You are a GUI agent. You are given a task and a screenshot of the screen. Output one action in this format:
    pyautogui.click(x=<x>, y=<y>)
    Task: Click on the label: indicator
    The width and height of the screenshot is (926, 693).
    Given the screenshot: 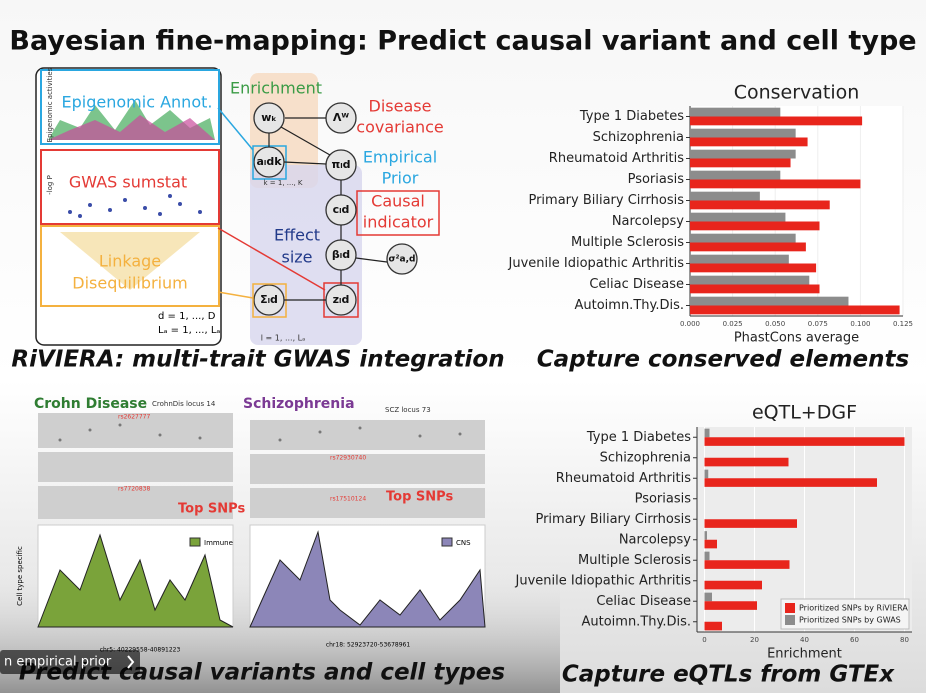 What is the action you would take?
    pyautogui.click(x=398, y=222)
    